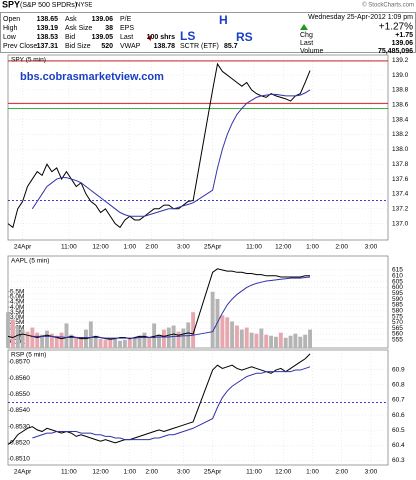  I want to click on y-tick-label: 600, so click(397, 287).